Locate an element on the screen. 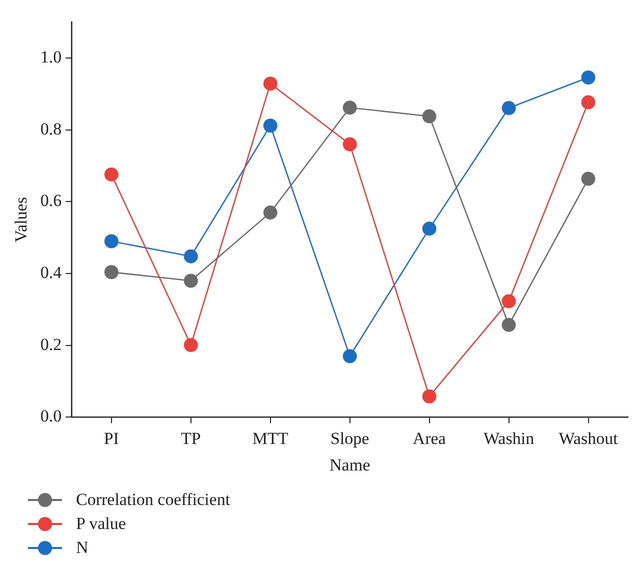 This screenshot has height=582, width=643. x-tick-label: Washin is located at coordinates (509, 438).